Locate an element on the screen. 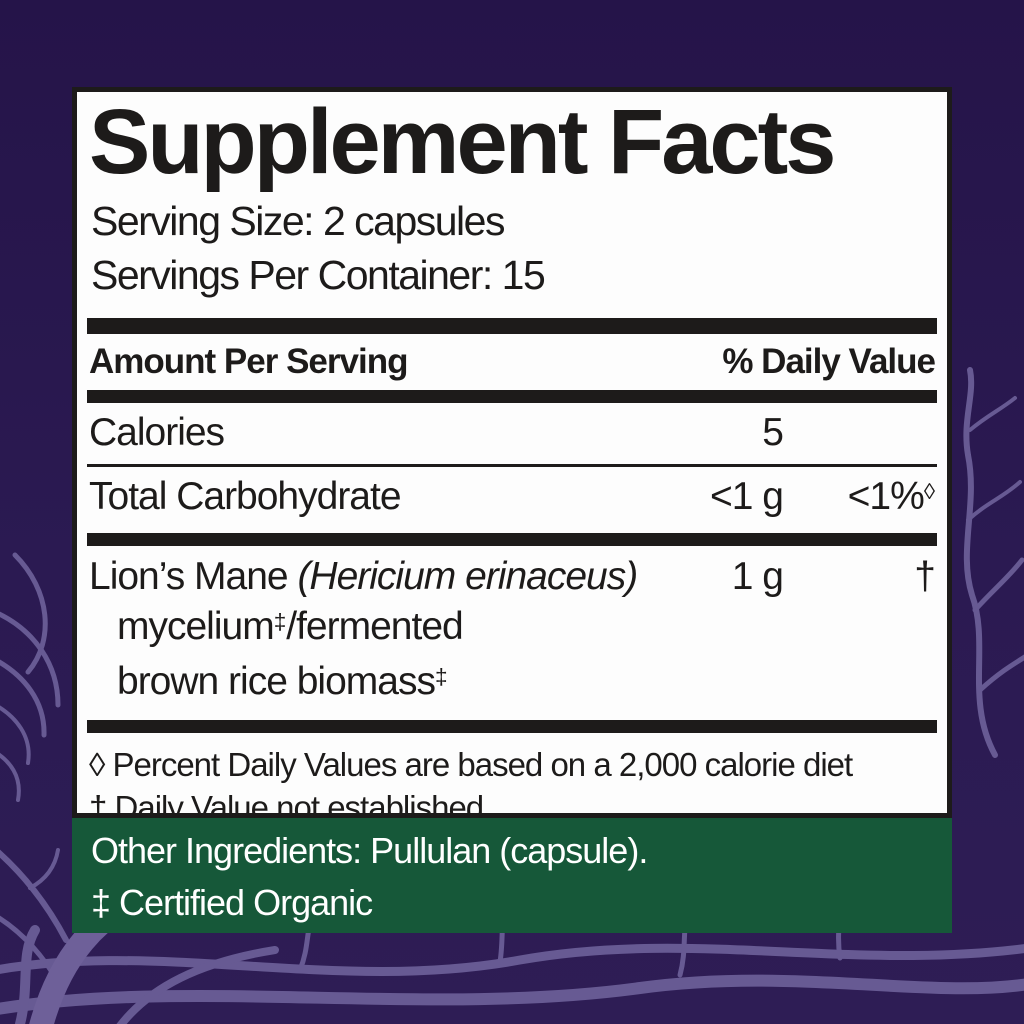 This screenshot has width=1024, height=1024. nutrient-amount: 5 is located at coordinates (773, 432).